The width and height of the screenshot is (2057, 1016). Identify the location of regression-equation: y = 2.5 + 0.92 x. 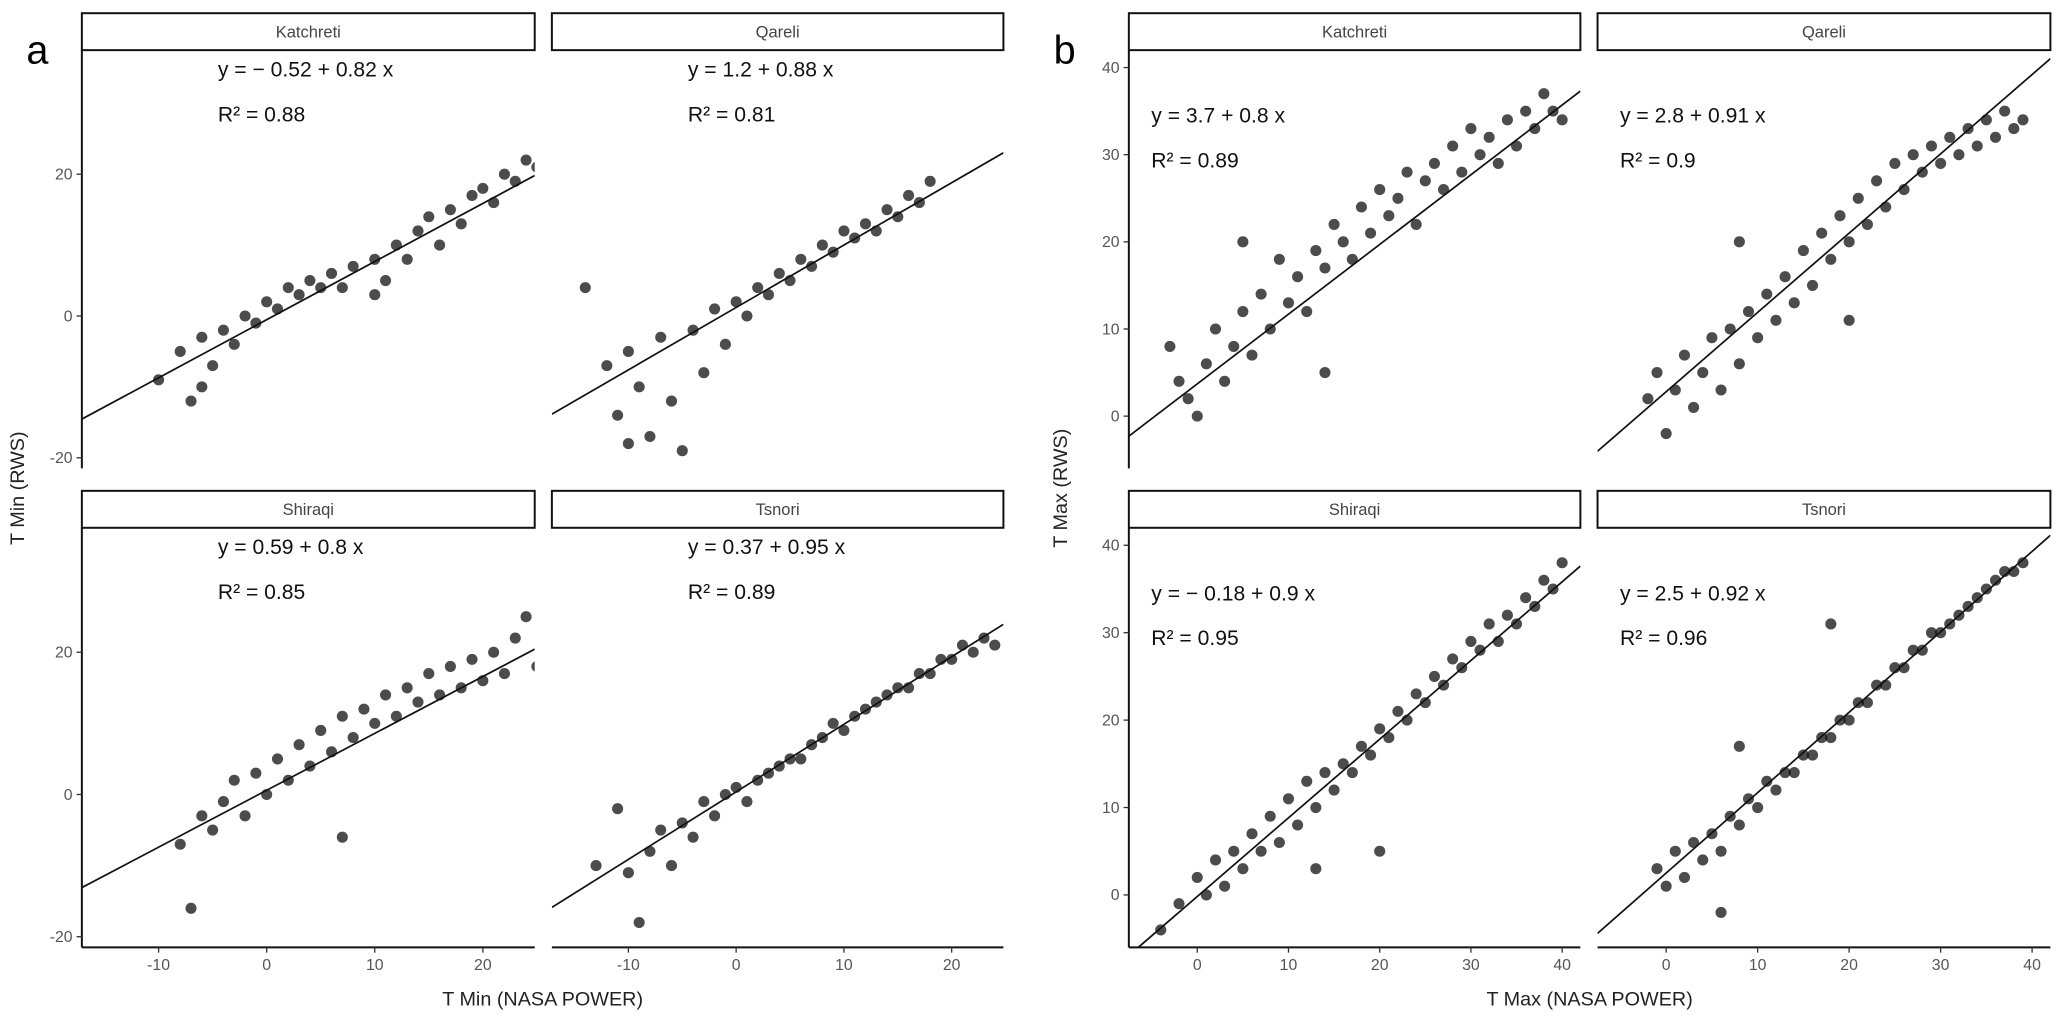
(1693, 593).